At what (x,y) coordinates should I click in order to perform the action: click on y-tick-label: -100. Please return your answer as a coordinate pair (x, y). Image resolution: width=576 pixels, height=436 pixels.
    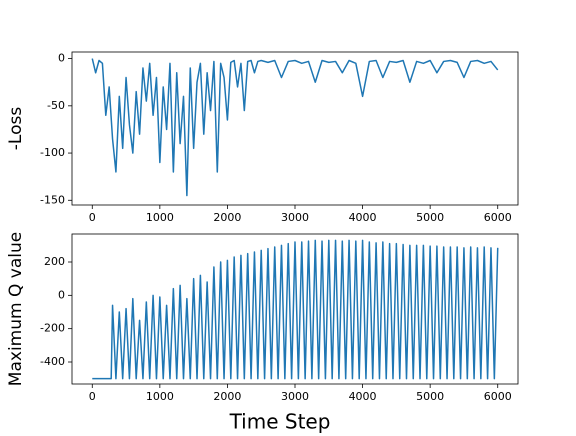
    Looking at the image, I should click on (52, 152).